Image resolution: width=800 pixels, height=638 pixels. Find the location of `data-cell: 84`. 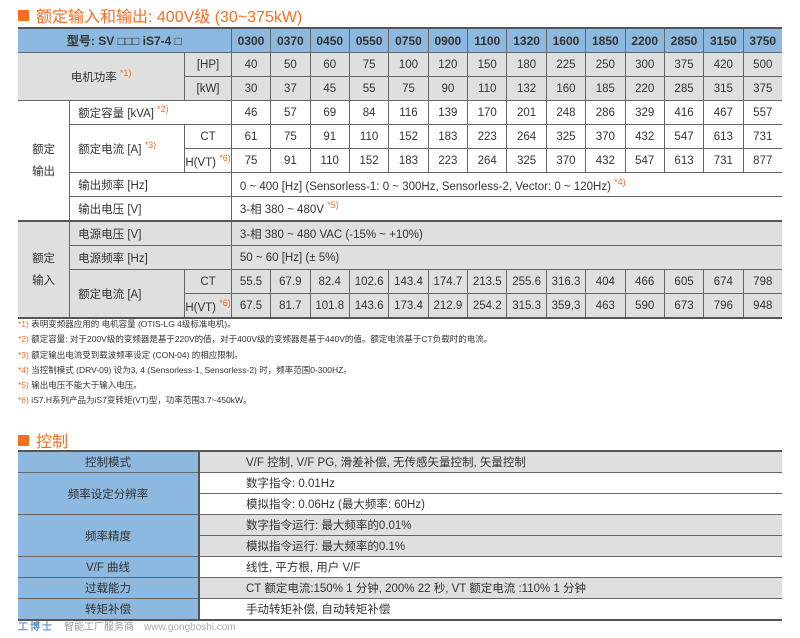

data-cell: 84 is located at coordinates (369, 112).